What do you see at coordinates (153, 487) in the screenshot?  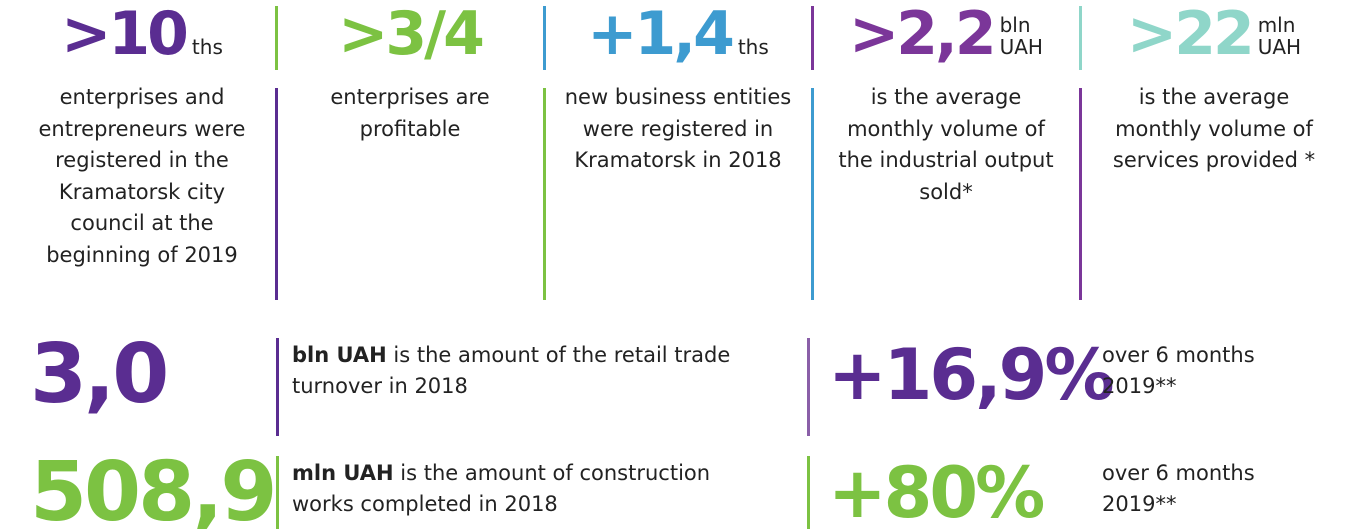 I see `row-value: 508,9` at bounding box center [153, 487].